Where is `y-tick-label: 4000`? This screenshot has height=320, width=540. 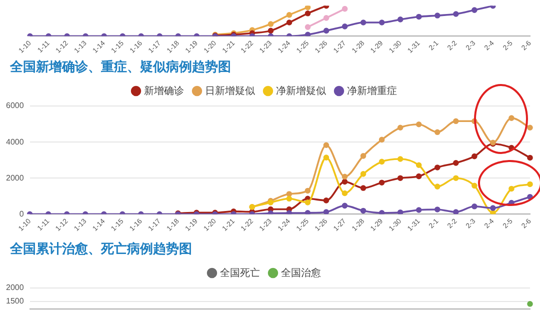 y-tick-label: 4000 is located at coordinates (15, 141).